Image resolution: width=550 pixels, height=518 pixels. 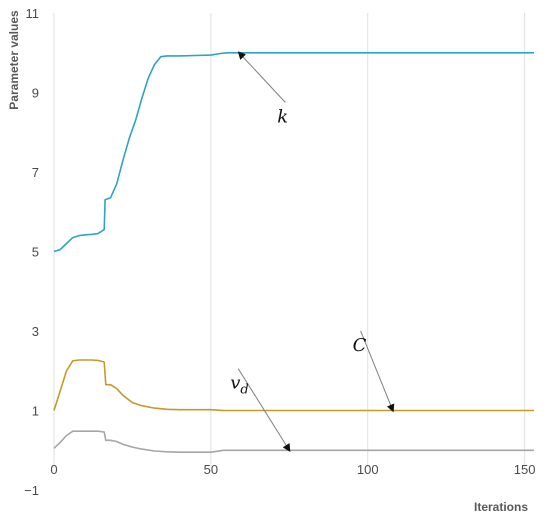 What do you see at coordinates (14, 60) in the screenshot?
I see `y-axis-title: Parameter values` at bounding box center [14, 60].